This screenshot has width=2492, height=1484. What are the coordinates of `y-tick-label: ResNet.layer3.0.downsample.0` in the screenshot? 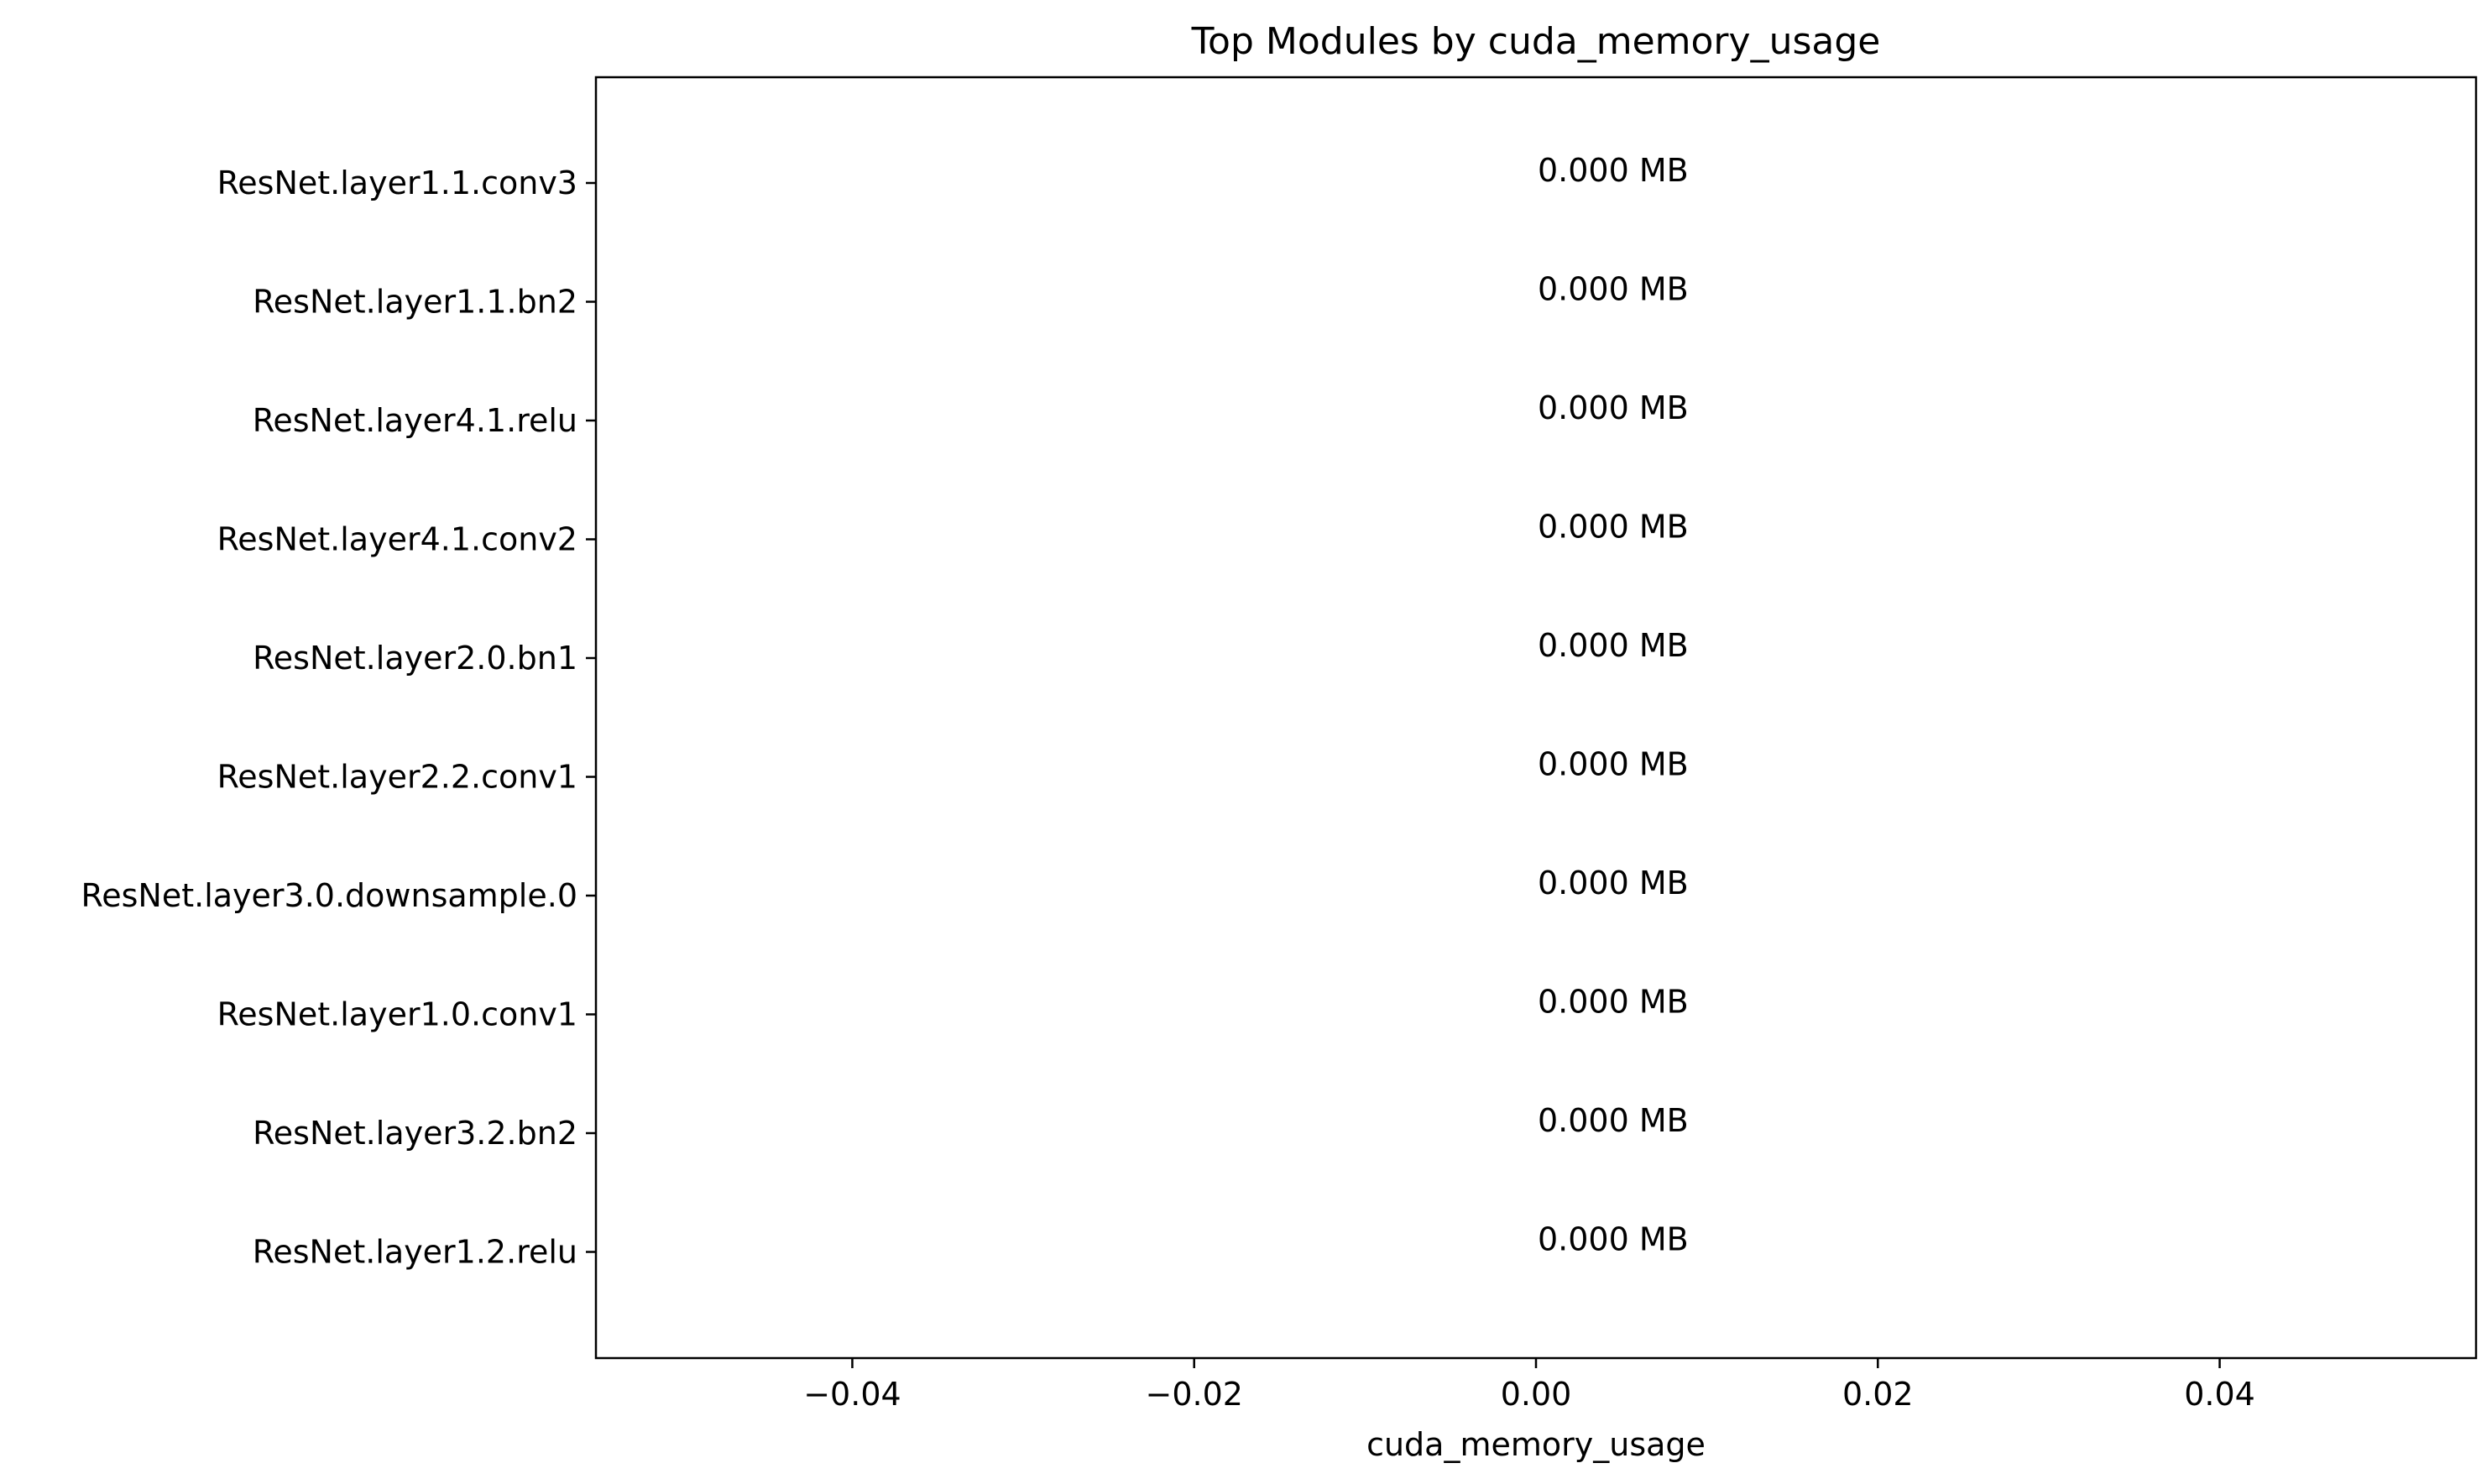 It's located at (329, 895).